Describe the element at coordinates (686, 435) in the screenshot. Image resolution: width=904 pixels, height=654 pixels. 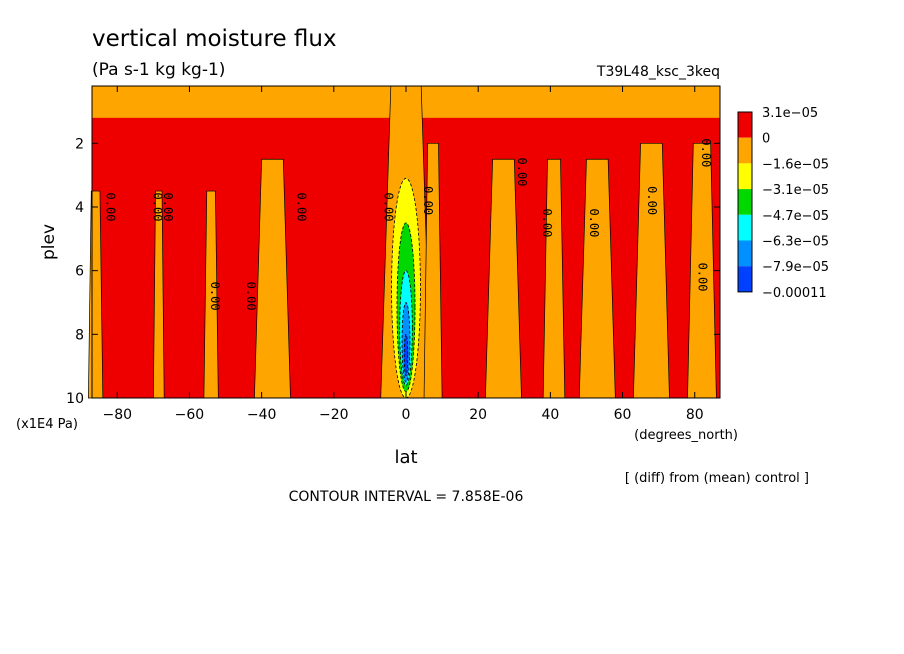
I see `x-axis-units: (degrees_north)` at that location.